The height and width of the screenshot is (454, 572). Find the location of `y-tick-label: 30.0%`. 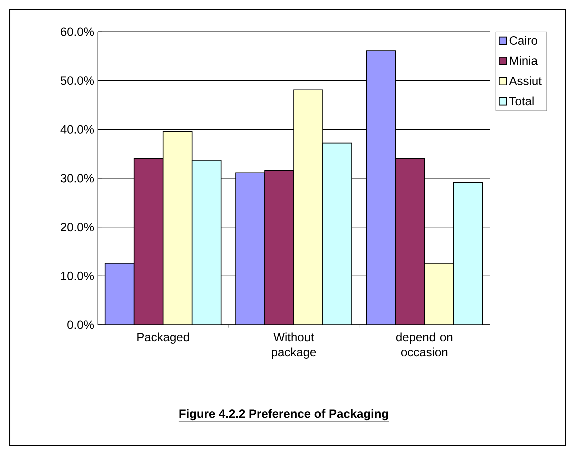

y-tick-label: 30.0% is located at coordinates (77, 178).